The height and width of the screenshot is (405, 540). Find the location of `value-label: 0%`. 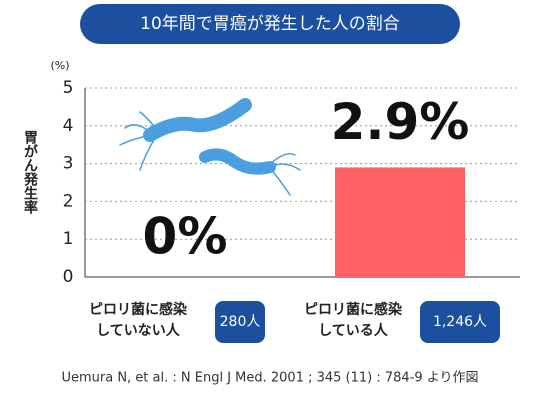

value-label: 0% is located at coordinates (185, 237).